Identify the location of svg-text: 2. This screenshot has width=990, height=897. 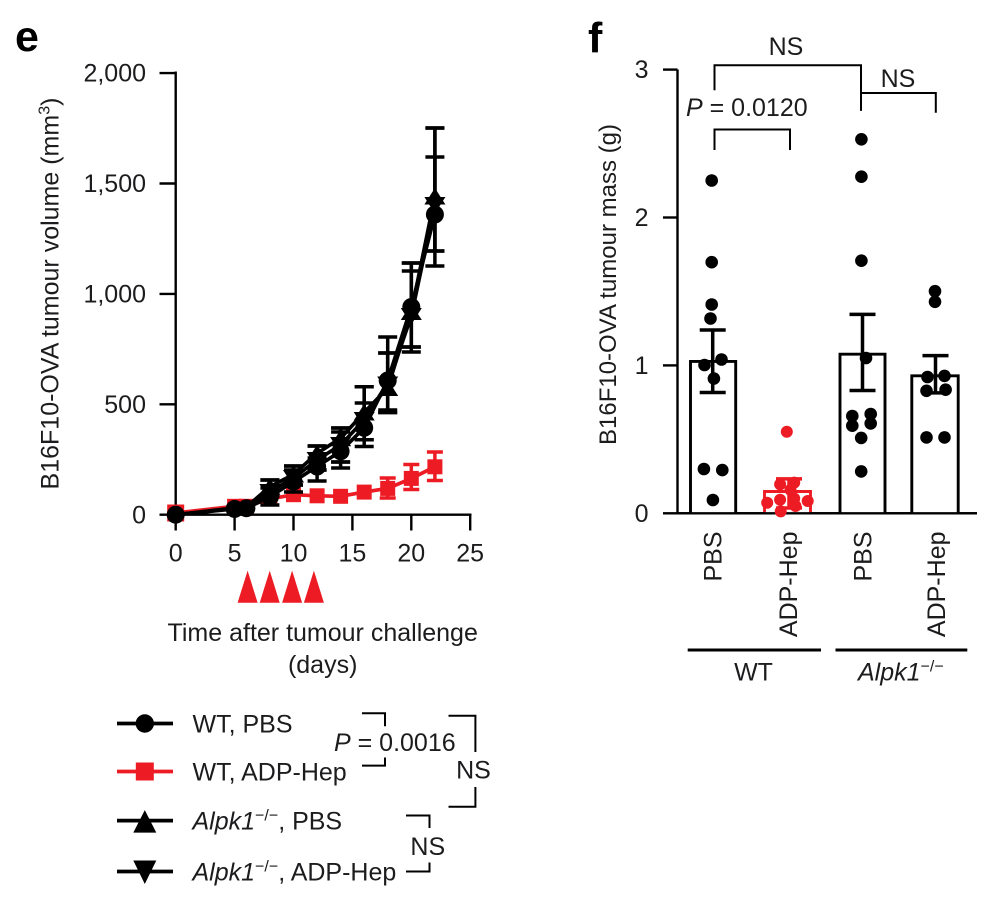
(642, 218).